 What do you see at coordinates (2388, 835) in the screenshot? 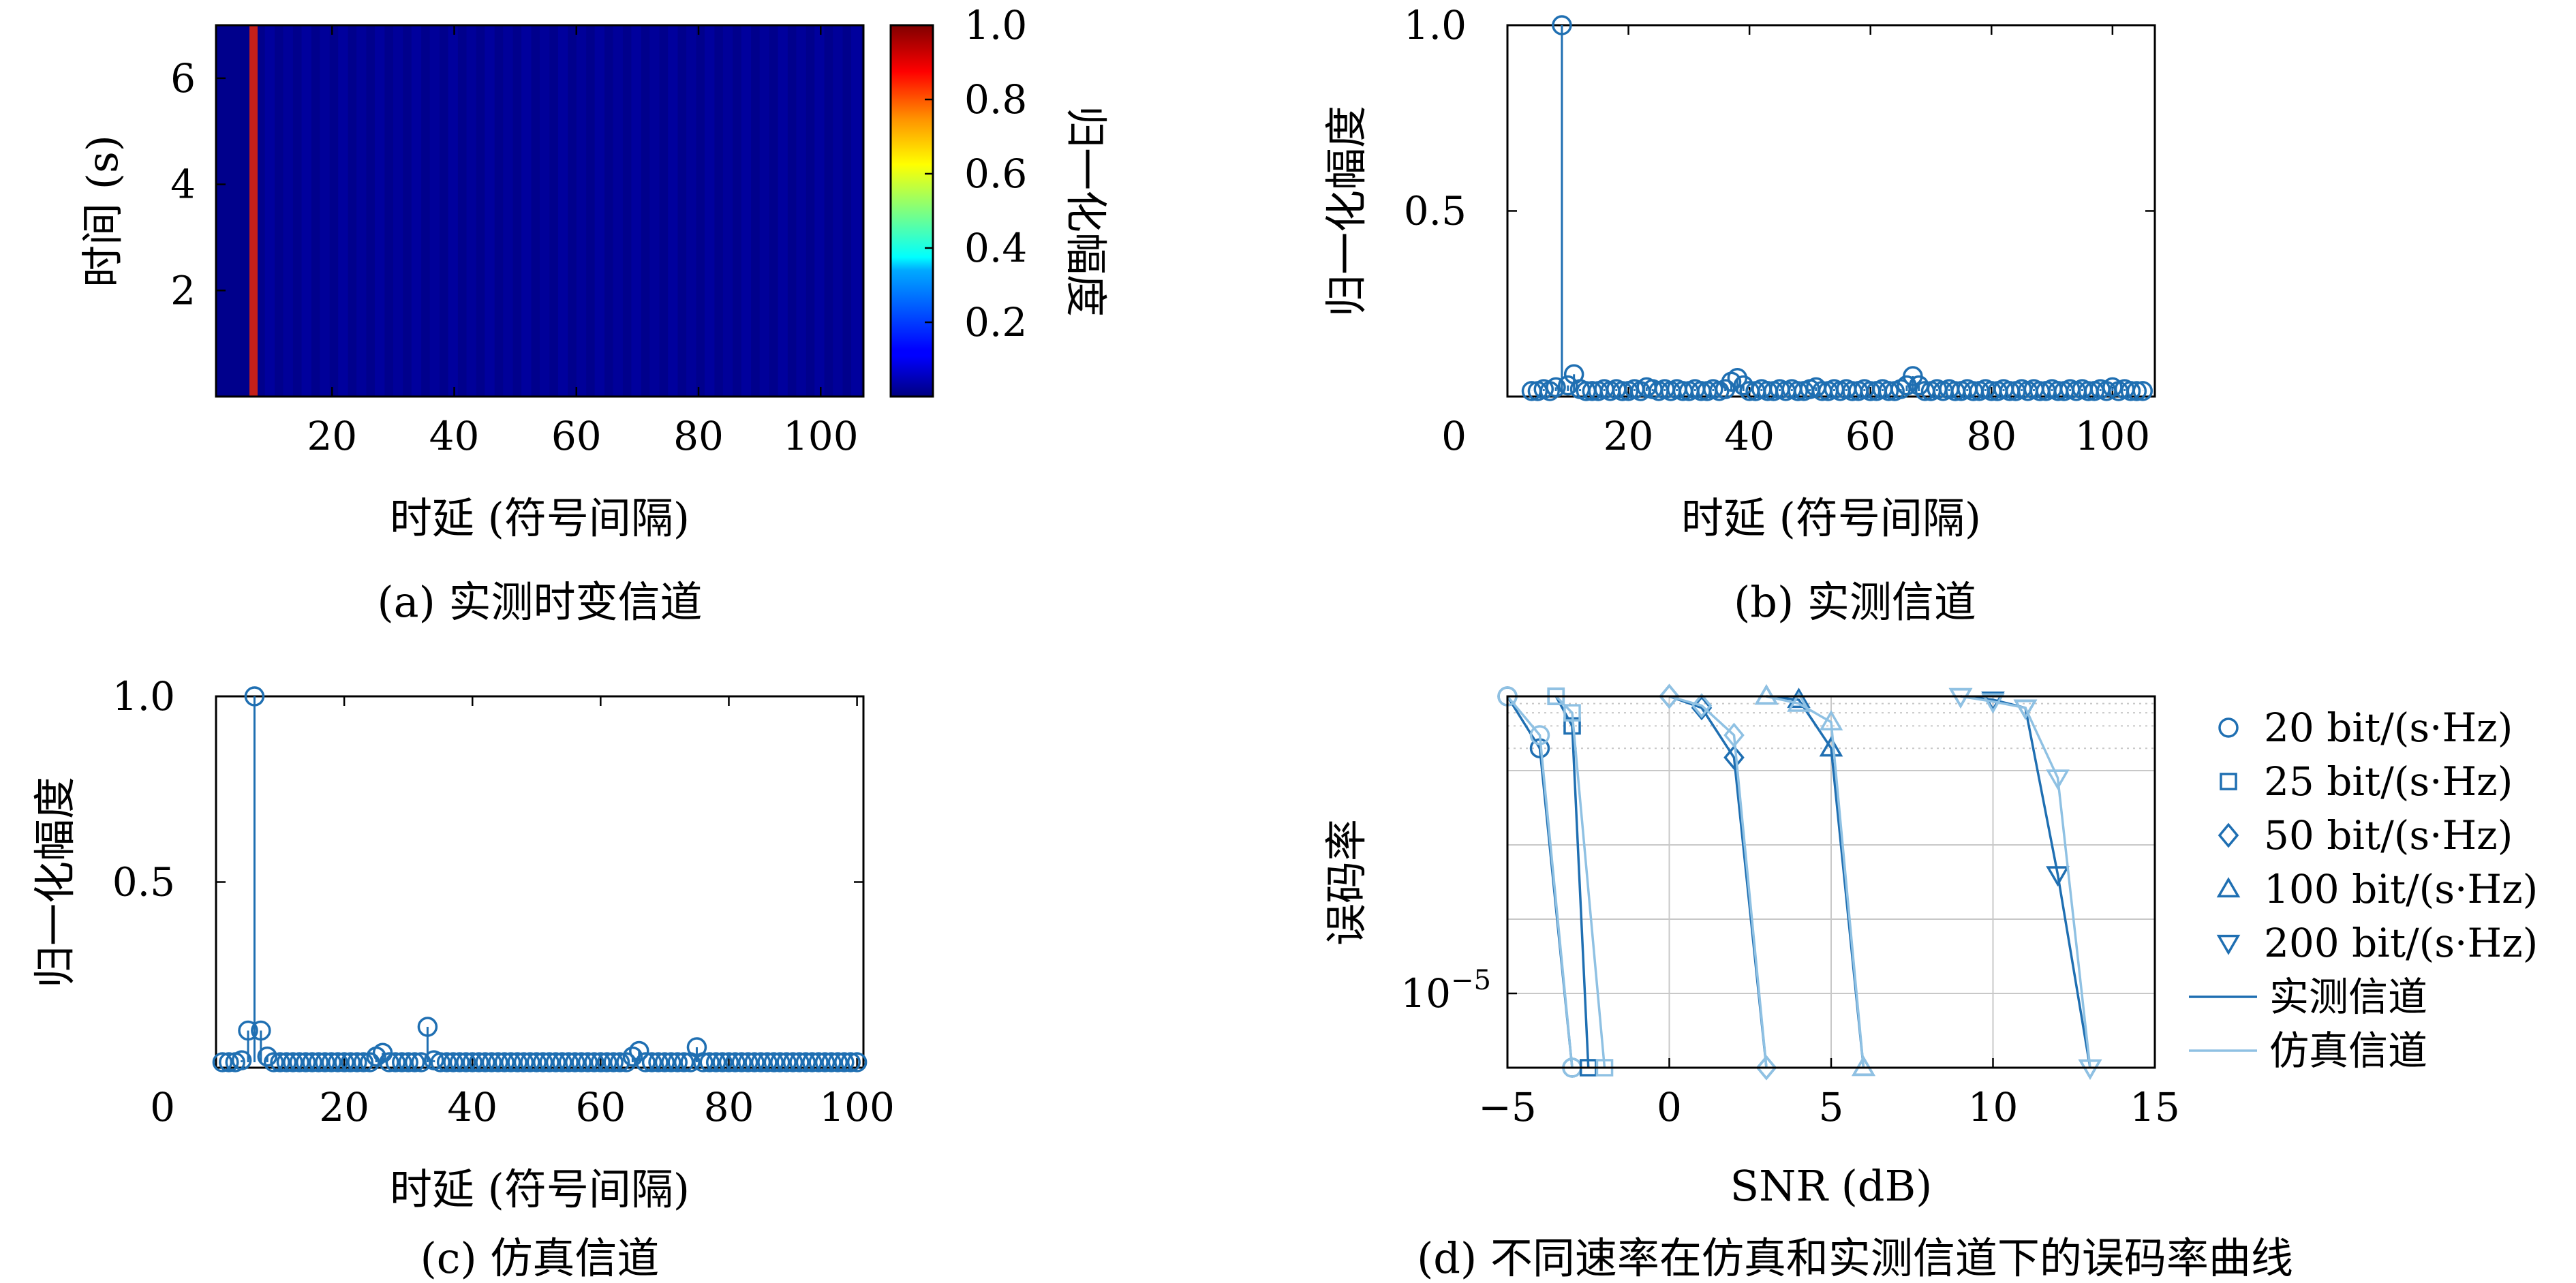
I see `legend-label: 50 bit/(s·Hz)` at bounding box center [2388, 835].